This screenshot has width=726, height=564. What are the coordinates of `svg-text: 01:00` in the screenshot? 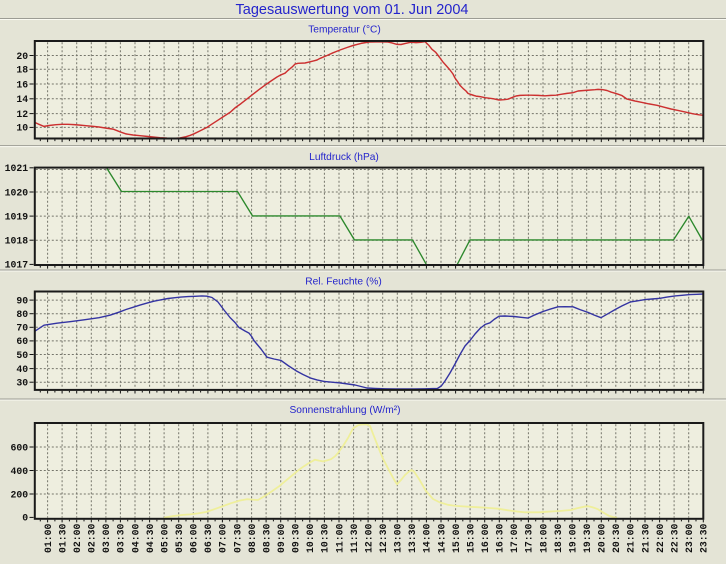 It's located at (48, 538).